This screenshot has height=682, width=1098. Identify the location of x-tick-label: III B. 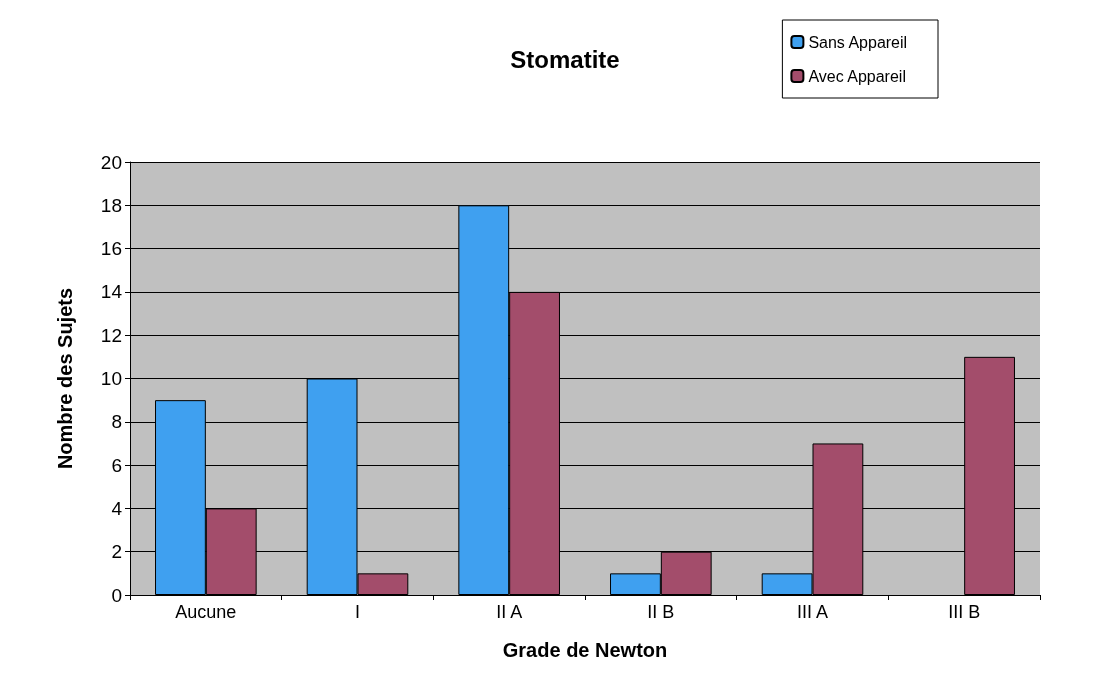
(964, 612).